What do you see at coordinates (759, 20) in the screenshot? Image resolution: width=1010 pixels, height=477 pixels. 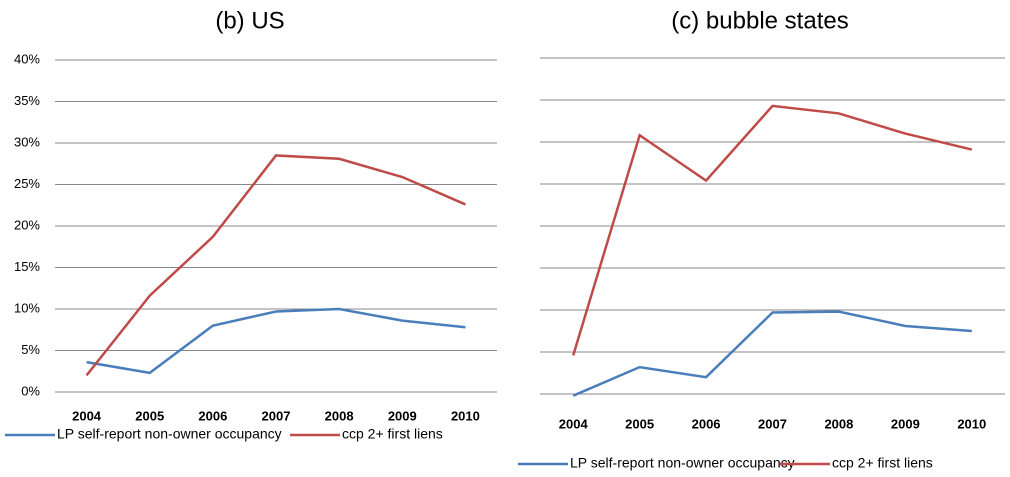 I see `chart-title: (c) bubble states` at bounding box center [759, 20].